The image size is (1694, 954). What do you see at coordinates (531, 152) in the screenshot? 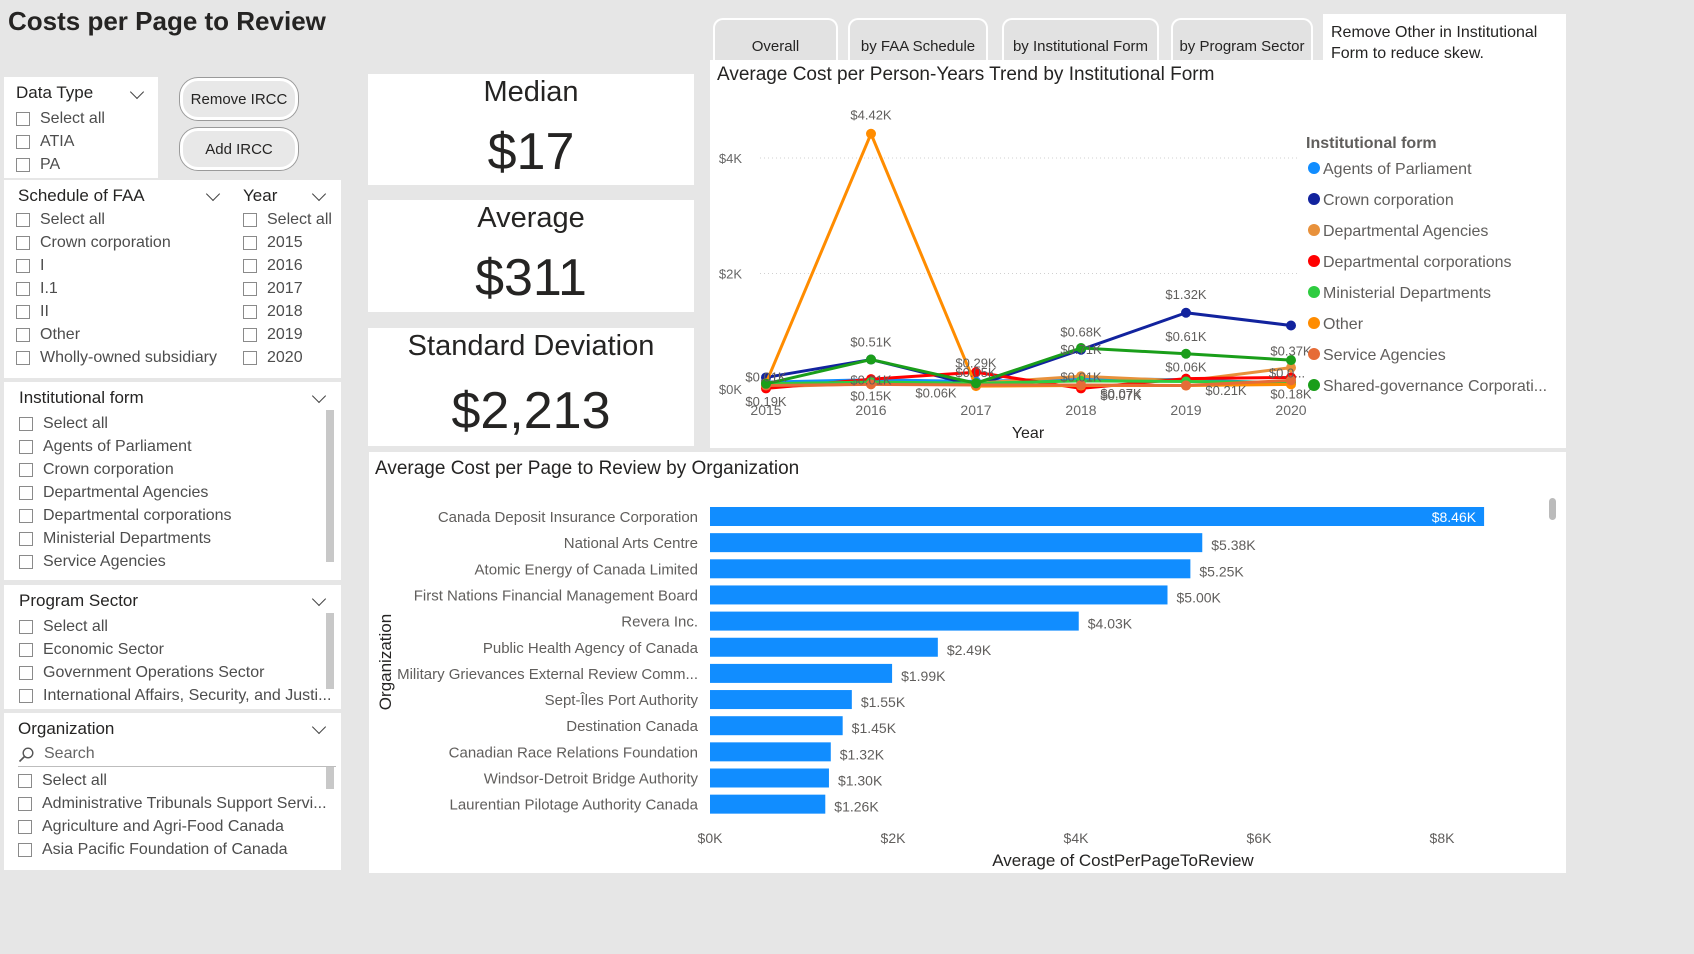
I see `card-value: $17` at bounding box center [531, 152].